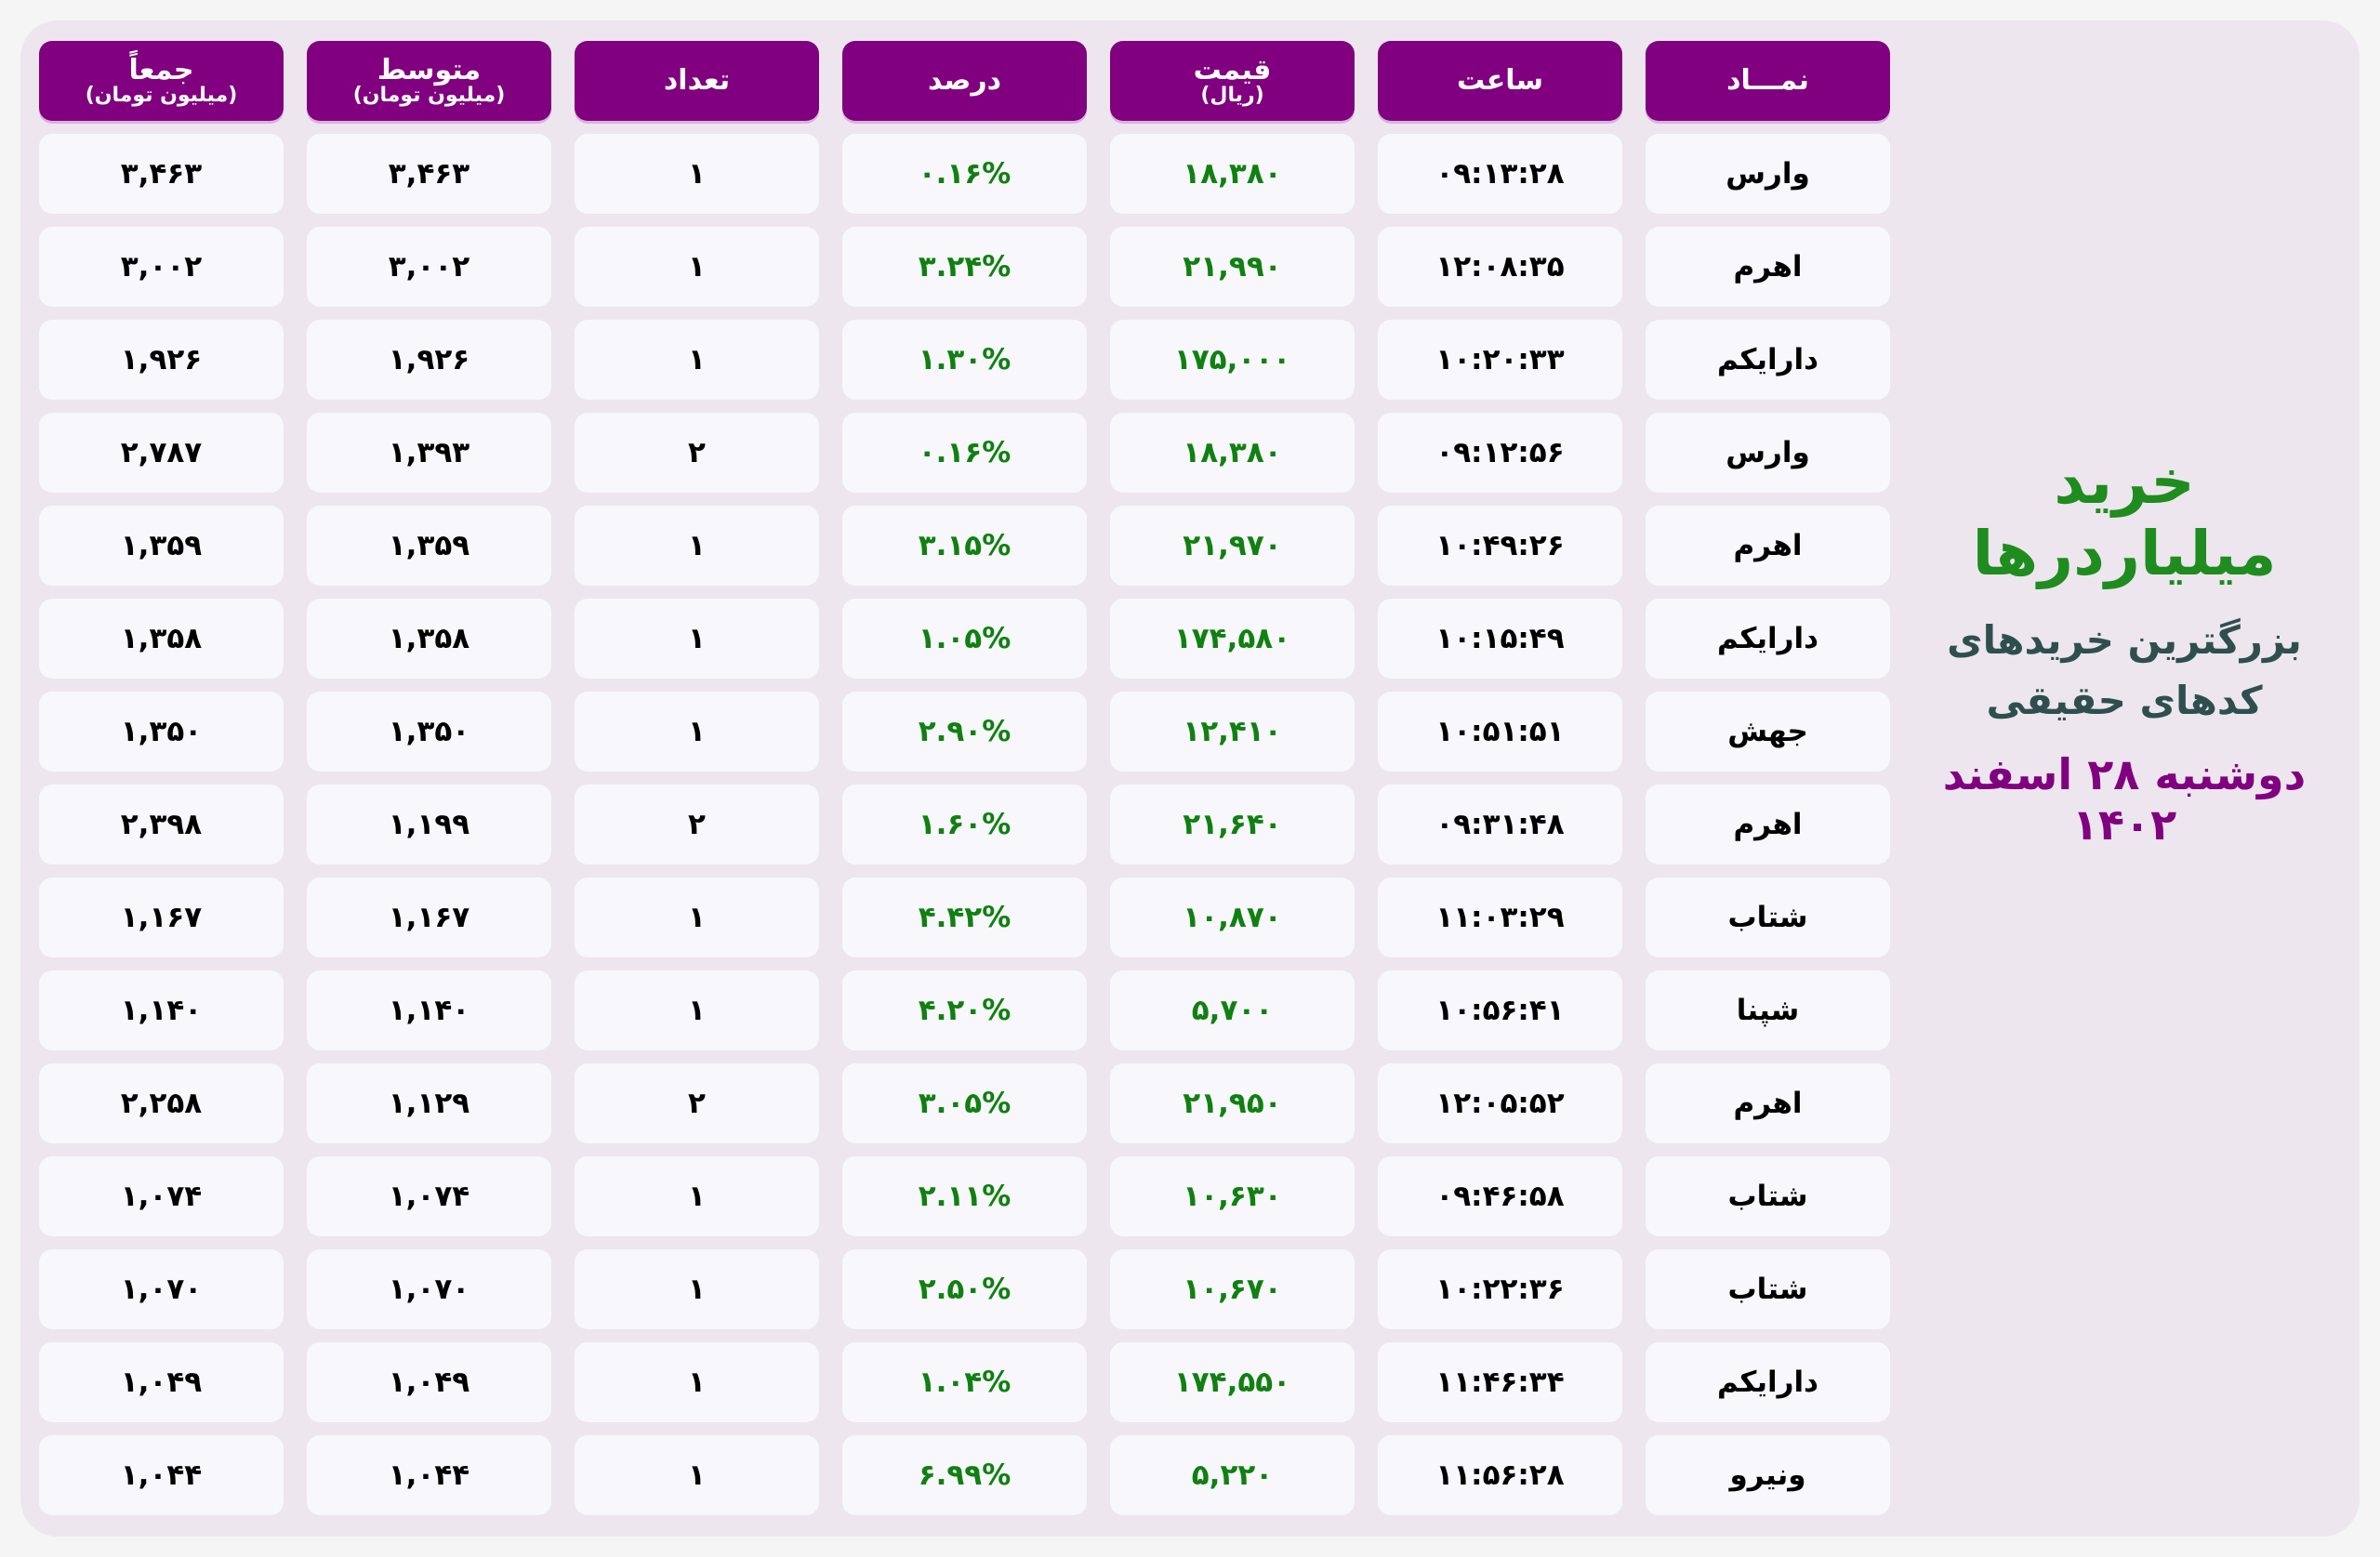  What do you see at coordinates (429, 1382) in the screenshot?
I see `cell-average: ۱,۰۴۹` at bounding box center [429, 1382].